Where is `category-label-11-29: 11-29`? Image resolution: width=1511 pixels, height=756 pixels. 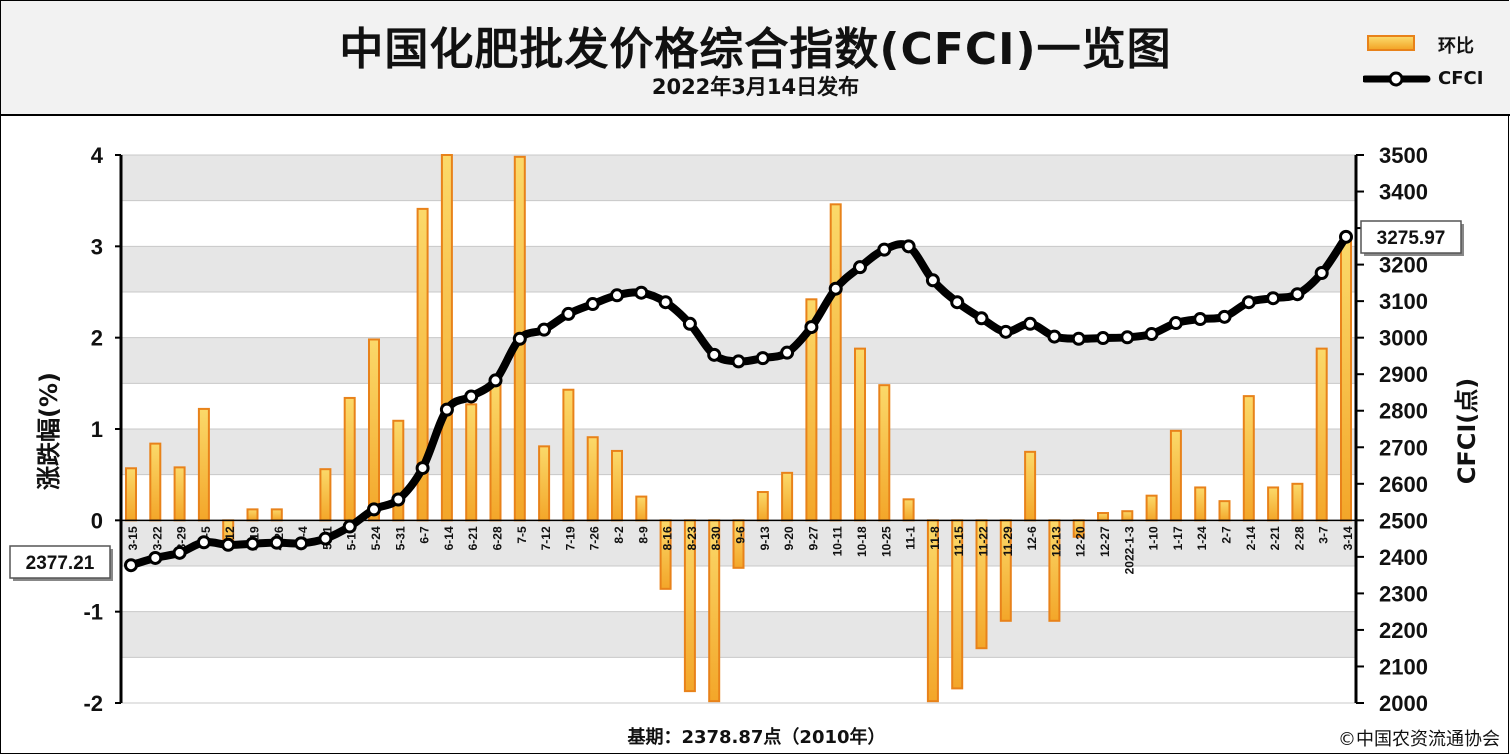
category-label-11-29: 11-29 is located at coordinates (1008, 541).